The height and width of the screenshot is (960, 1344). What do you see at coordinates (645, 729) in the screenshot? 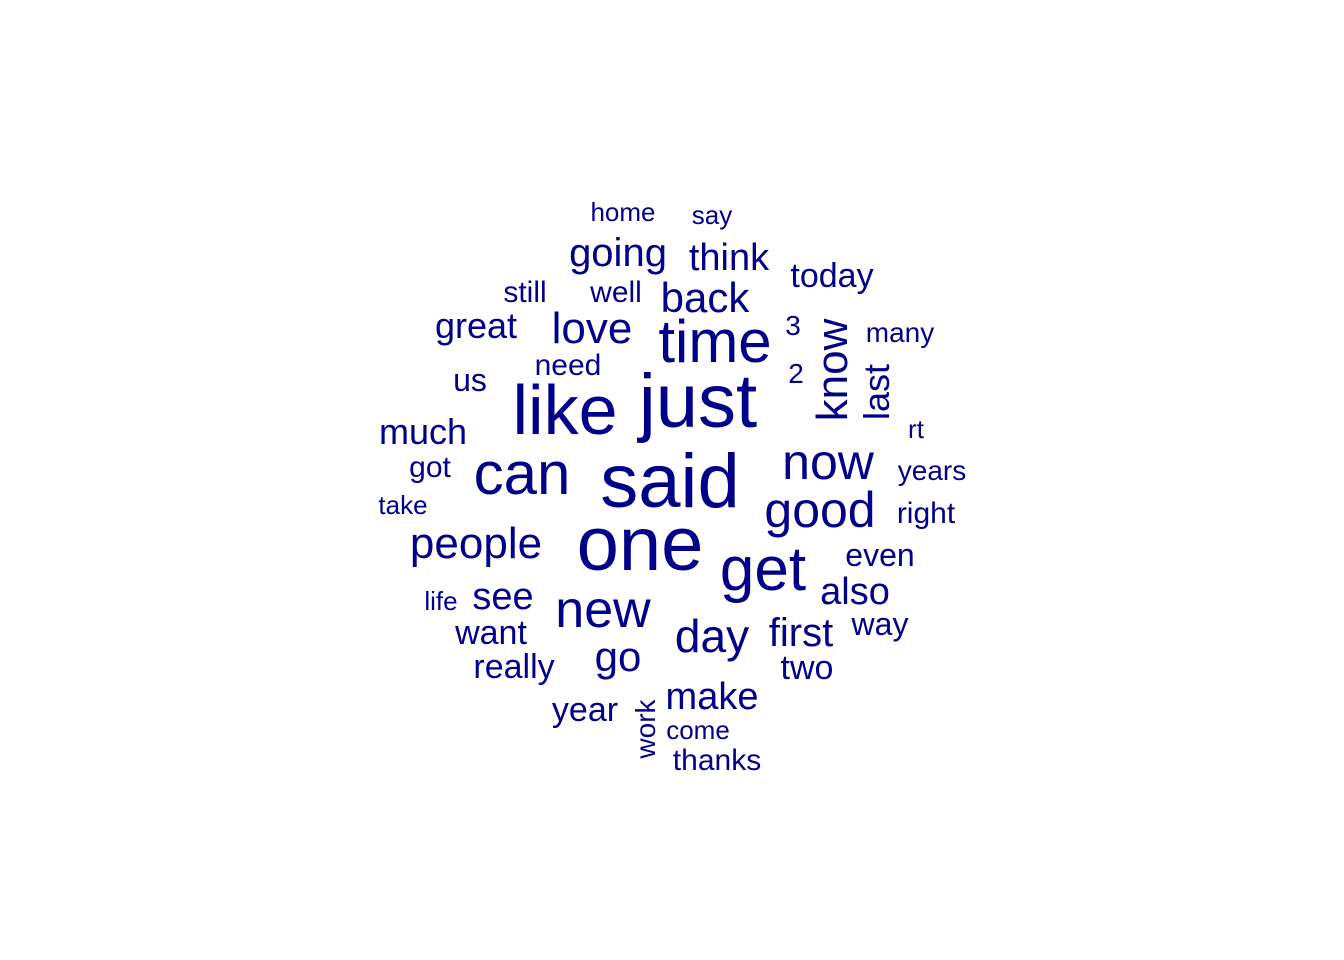
I see `word-work: work` at bounding box center [645, 729].